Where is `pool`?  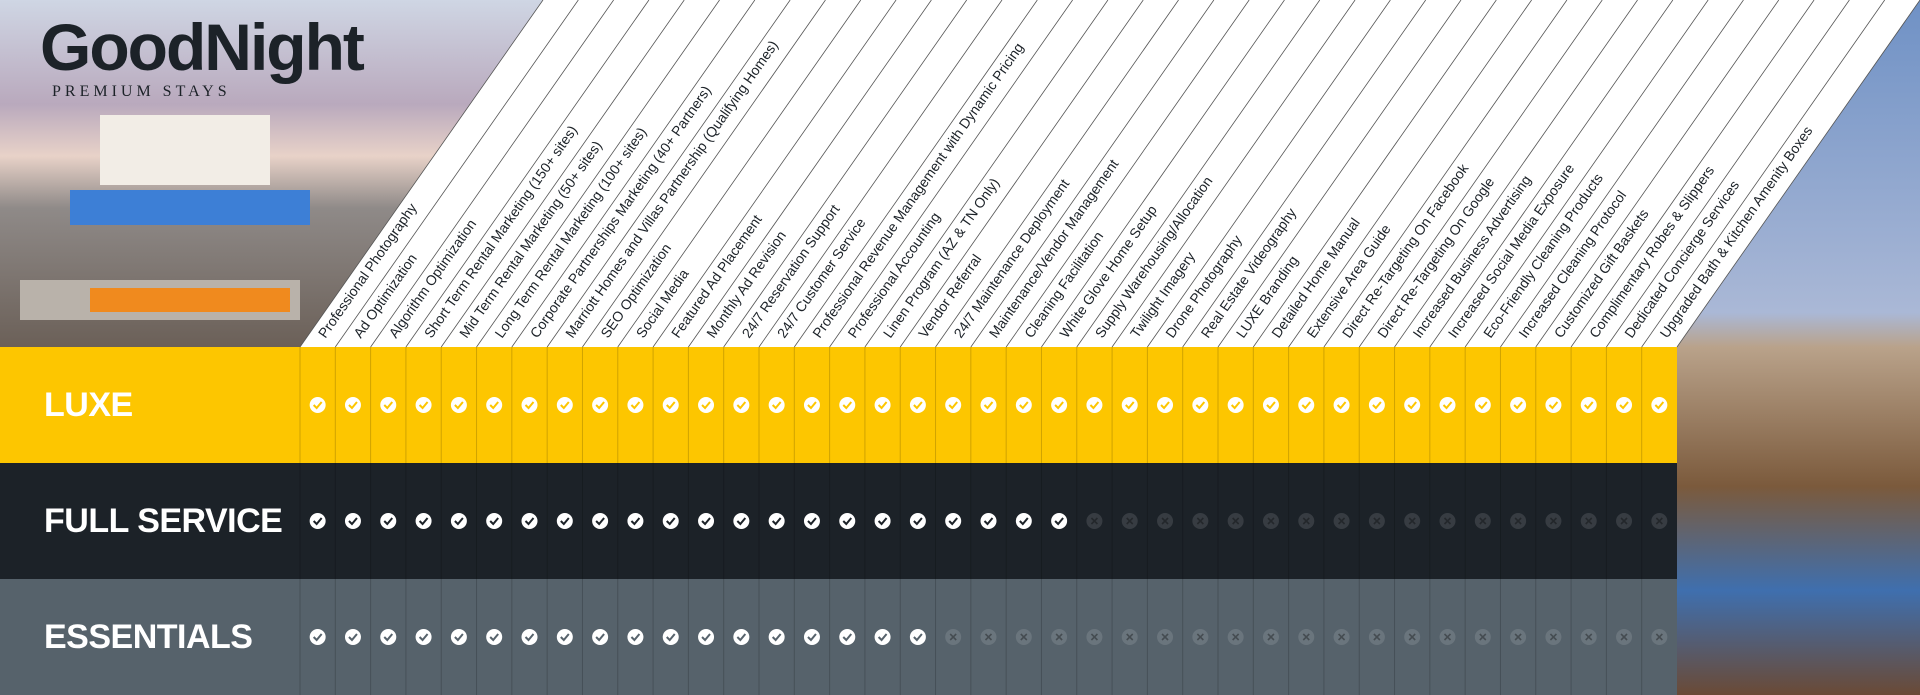
pool is located at coordinates (190, 207).